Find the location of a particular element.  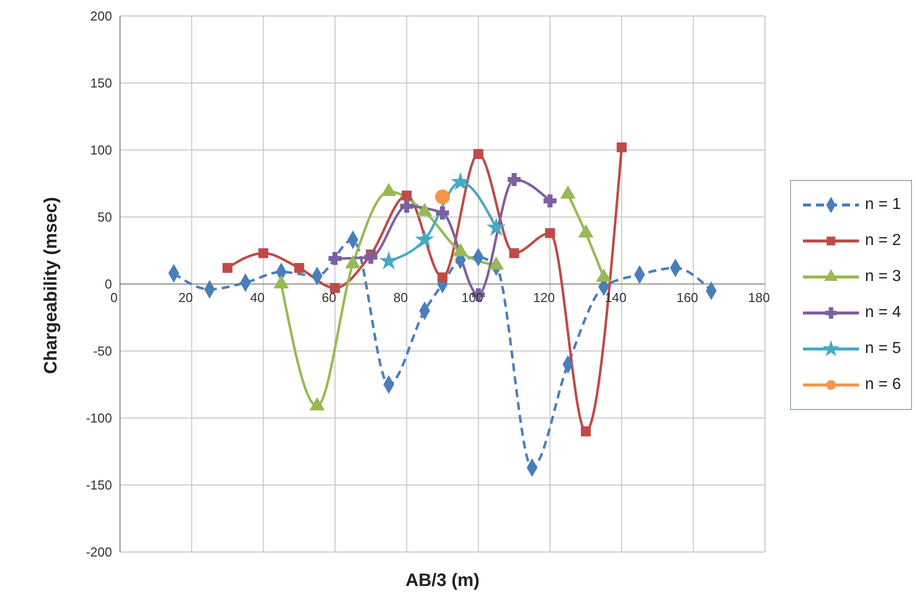

y-tick-label: 150 is located at coordinates (101, 83).